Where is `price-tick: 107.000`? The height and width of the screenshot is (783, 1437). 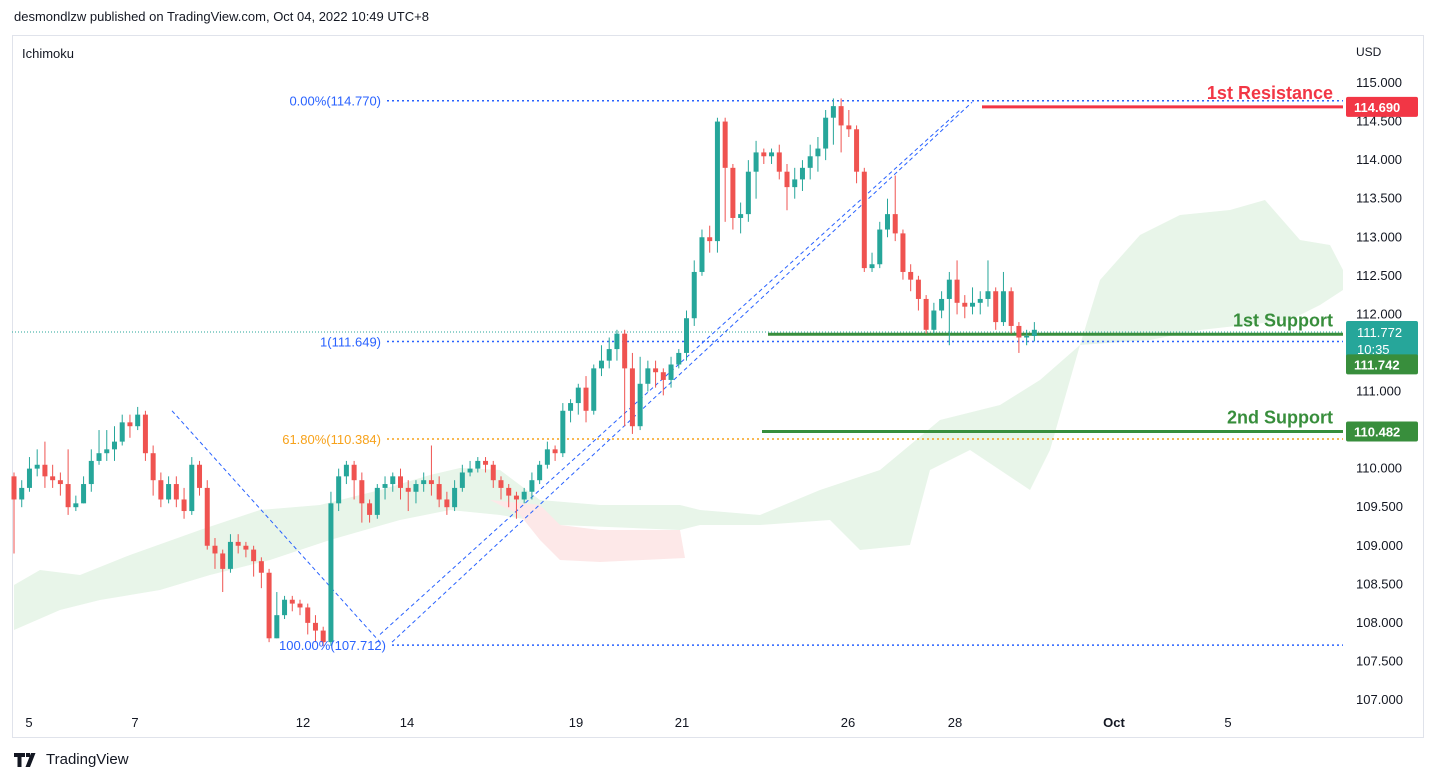 price-tick: 107.000 is located at coordinates (1379, 699).